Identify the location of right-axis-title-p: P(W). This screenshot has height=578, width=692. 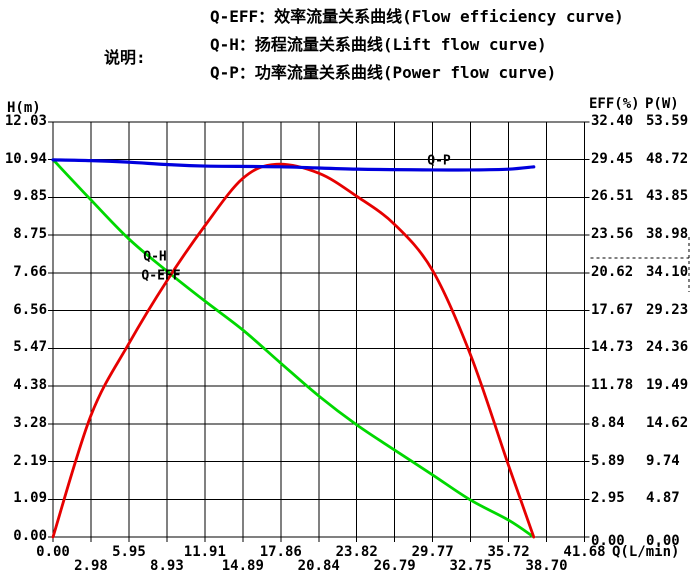
(662, 104).